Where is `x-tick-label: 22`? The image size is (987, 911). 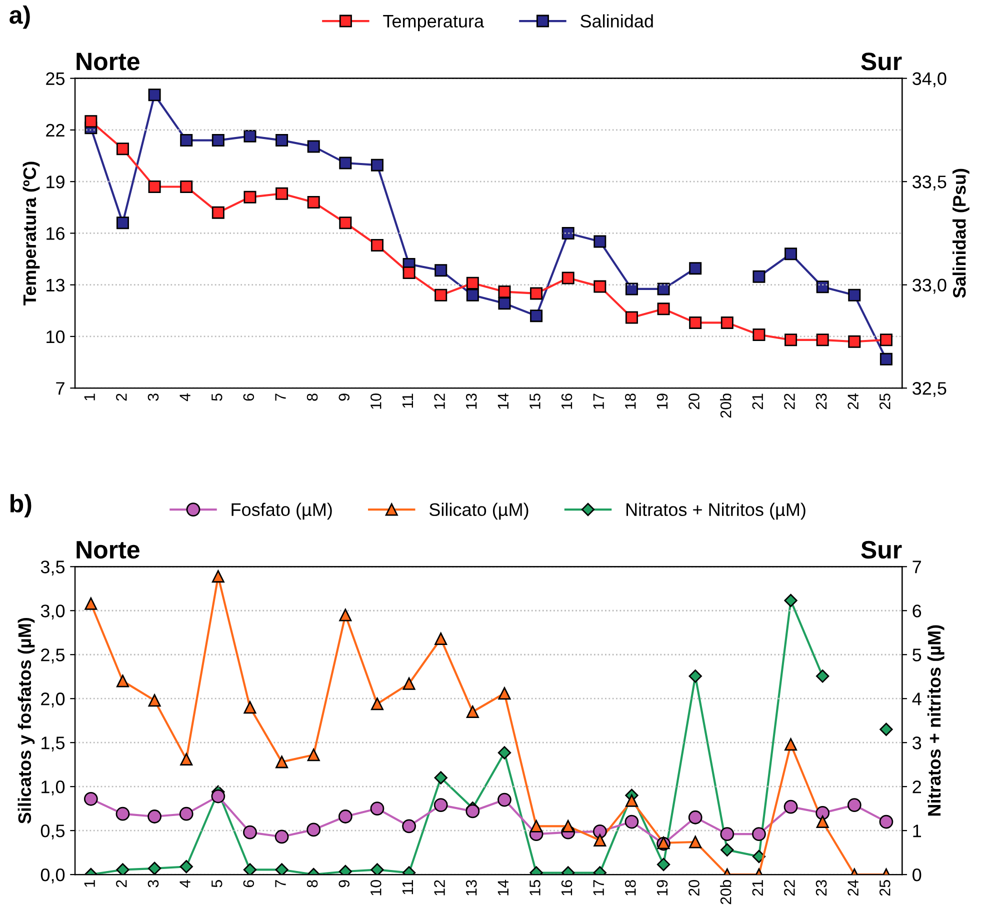
x-tick-label: 22 is located at coordinates (789, 888).